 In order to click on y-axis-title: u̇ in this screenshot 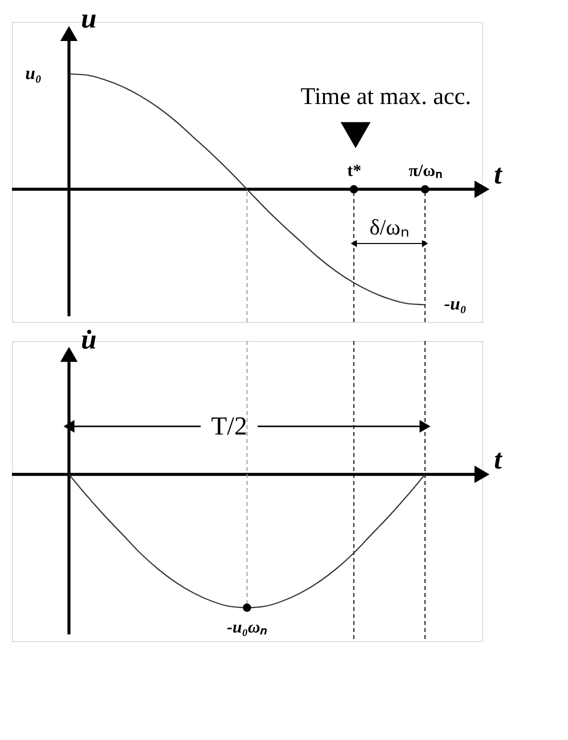, I will do `click(88, 340)`.